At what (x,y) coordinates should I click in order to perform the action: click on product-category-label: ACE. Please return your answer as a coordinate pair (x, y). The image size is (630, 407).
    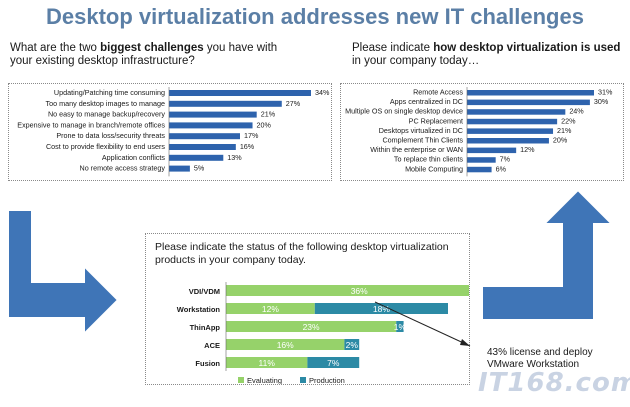
    Looking at the image, I should click on (212, 345).